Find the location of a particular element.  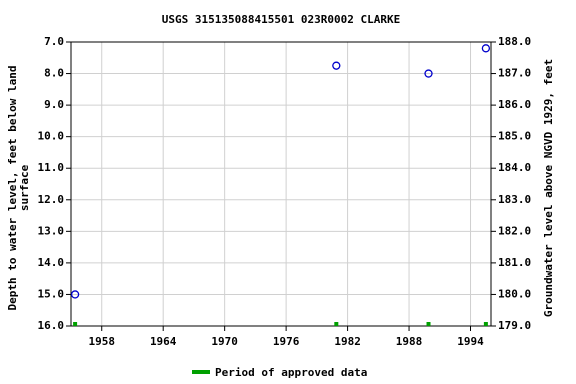

y2-tick-label: 179.0 is located at coordinates (514, 325).